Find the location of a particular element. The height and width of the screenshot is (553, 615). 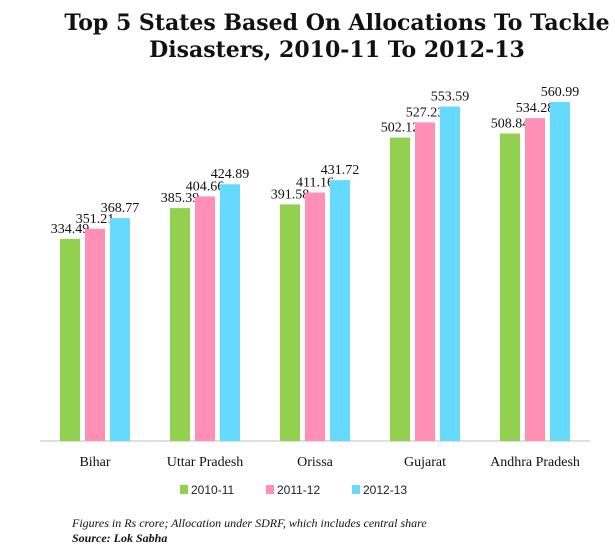

bar-2012-13-andhra-pradesh is located at coordinates (560, 271).